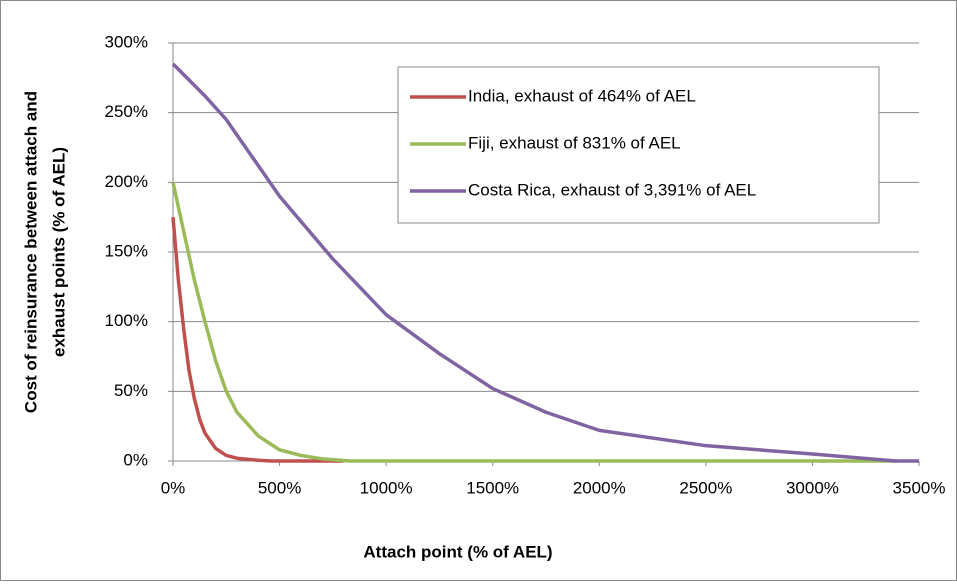 The image size is (957, 586). Describe the element at coordinates (457, 551) in the screenshot. I see `x-axis-label: Attach point (% of AEL)` at that location.